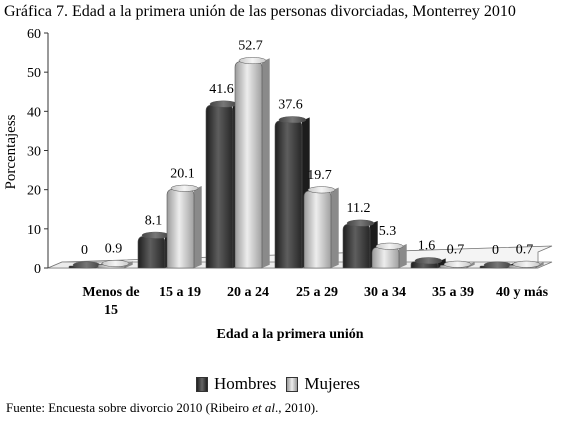 This screenshot has width=563, height=423. I want to click on x-tick-label: 25 a 29, so click(317, 292).